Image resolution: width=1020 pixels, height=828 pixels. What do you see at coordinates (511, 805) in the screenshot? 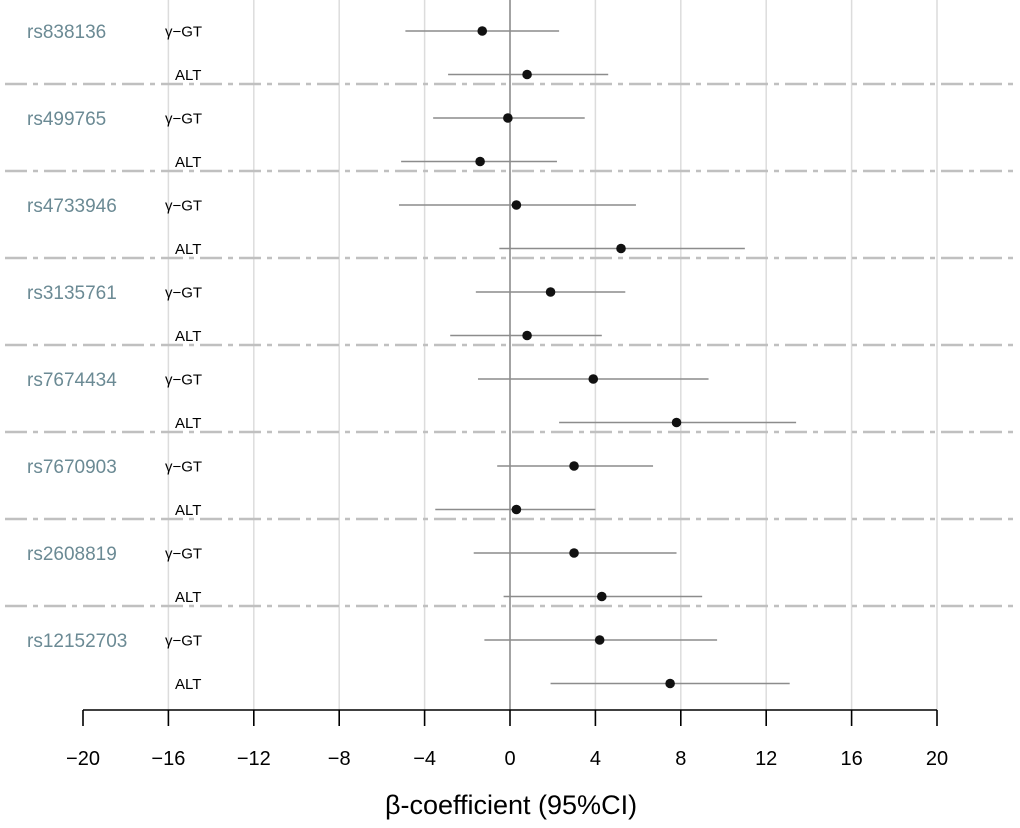
I see `x-axis-title: β-coefficient (95%CI)` at bounding box center [511, 805].